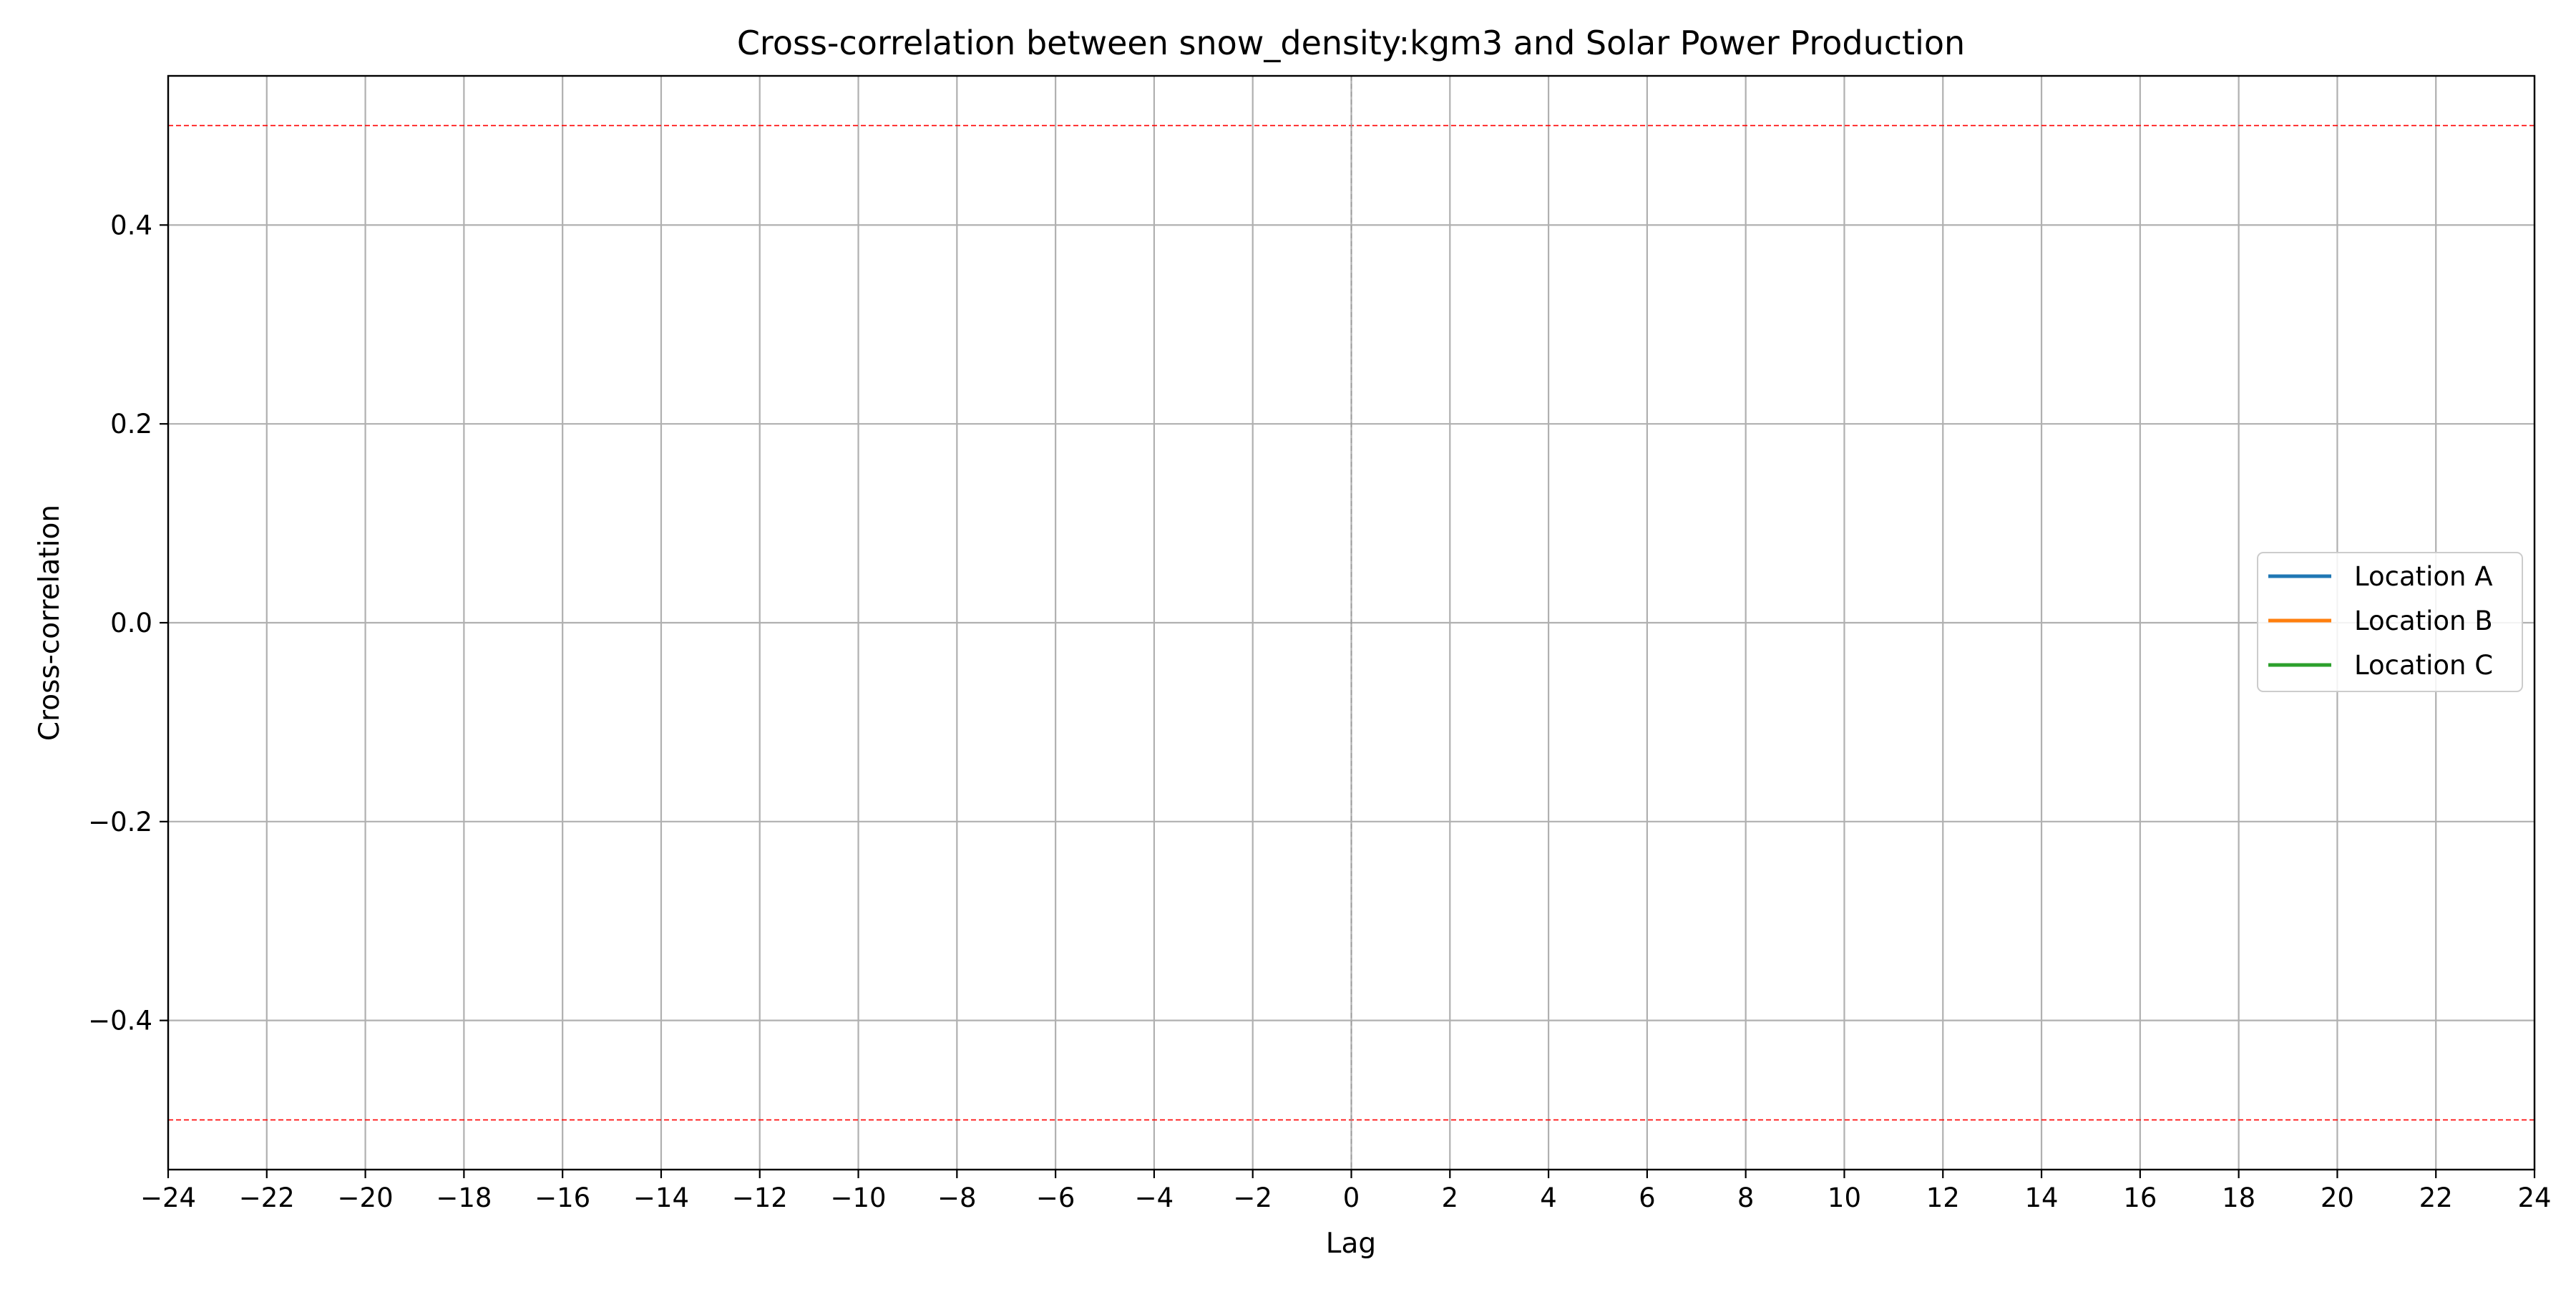 The height and width of the screenshot is (1292, 2576). Describe the element at coordinates (562, 1197) in the screenshot. I see `x-tick-label: −16` at that location.